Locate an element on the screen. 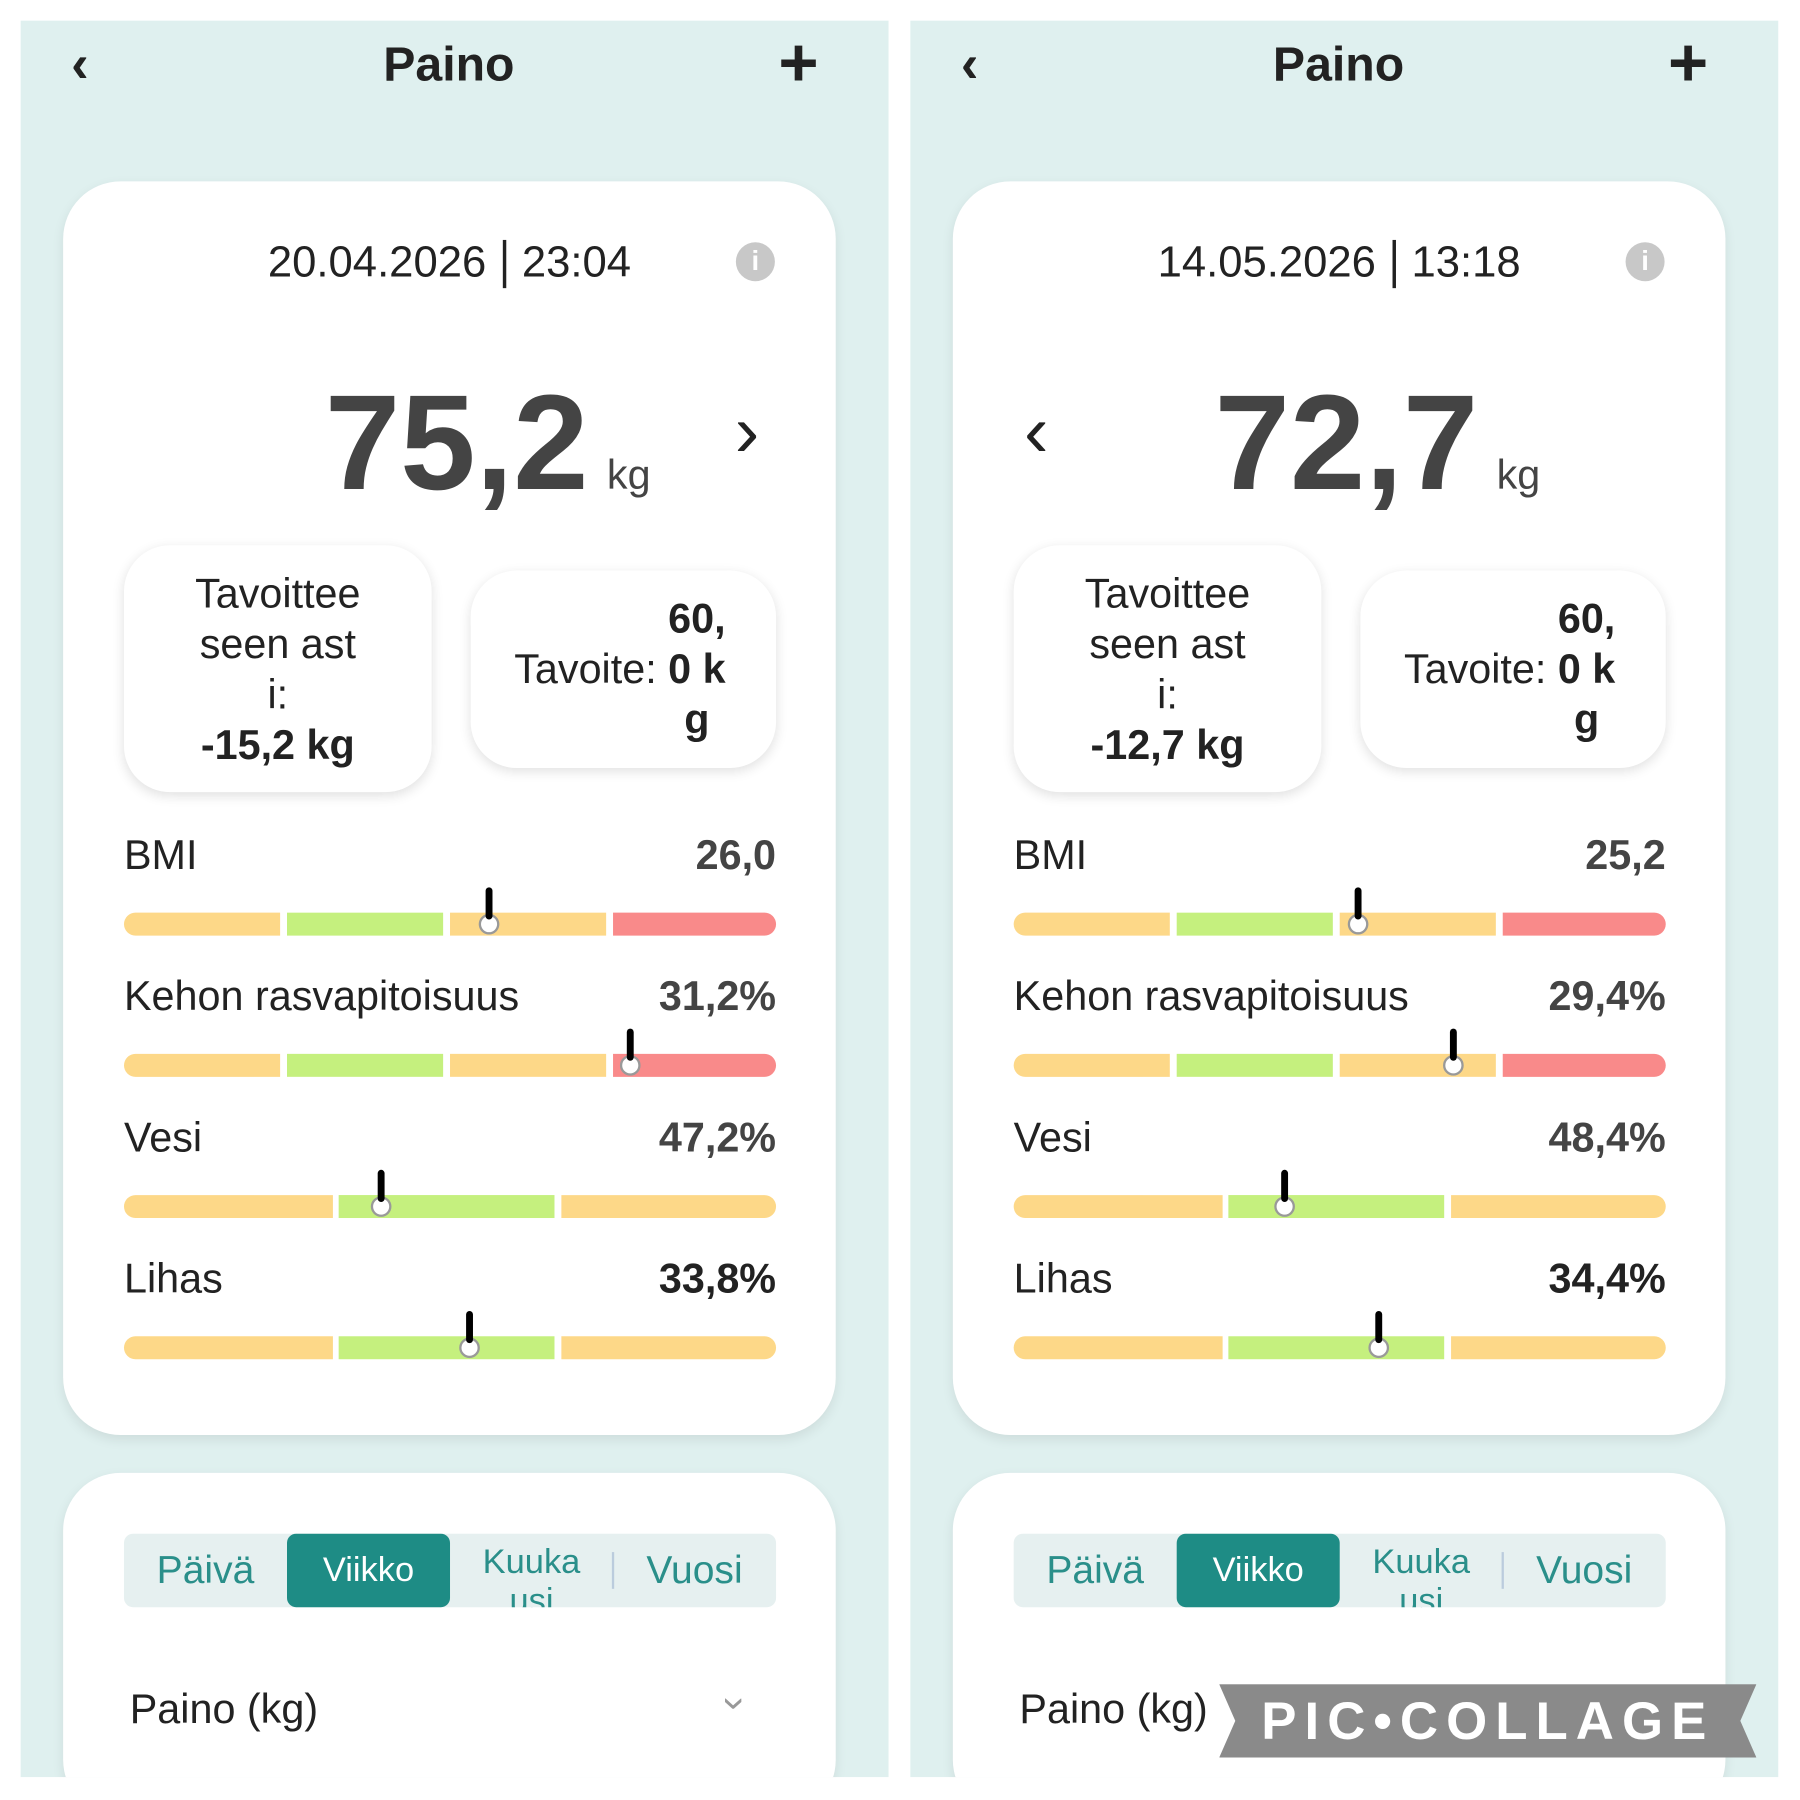  prev-arrow: ‹ is located at coordinates (1036, 430).